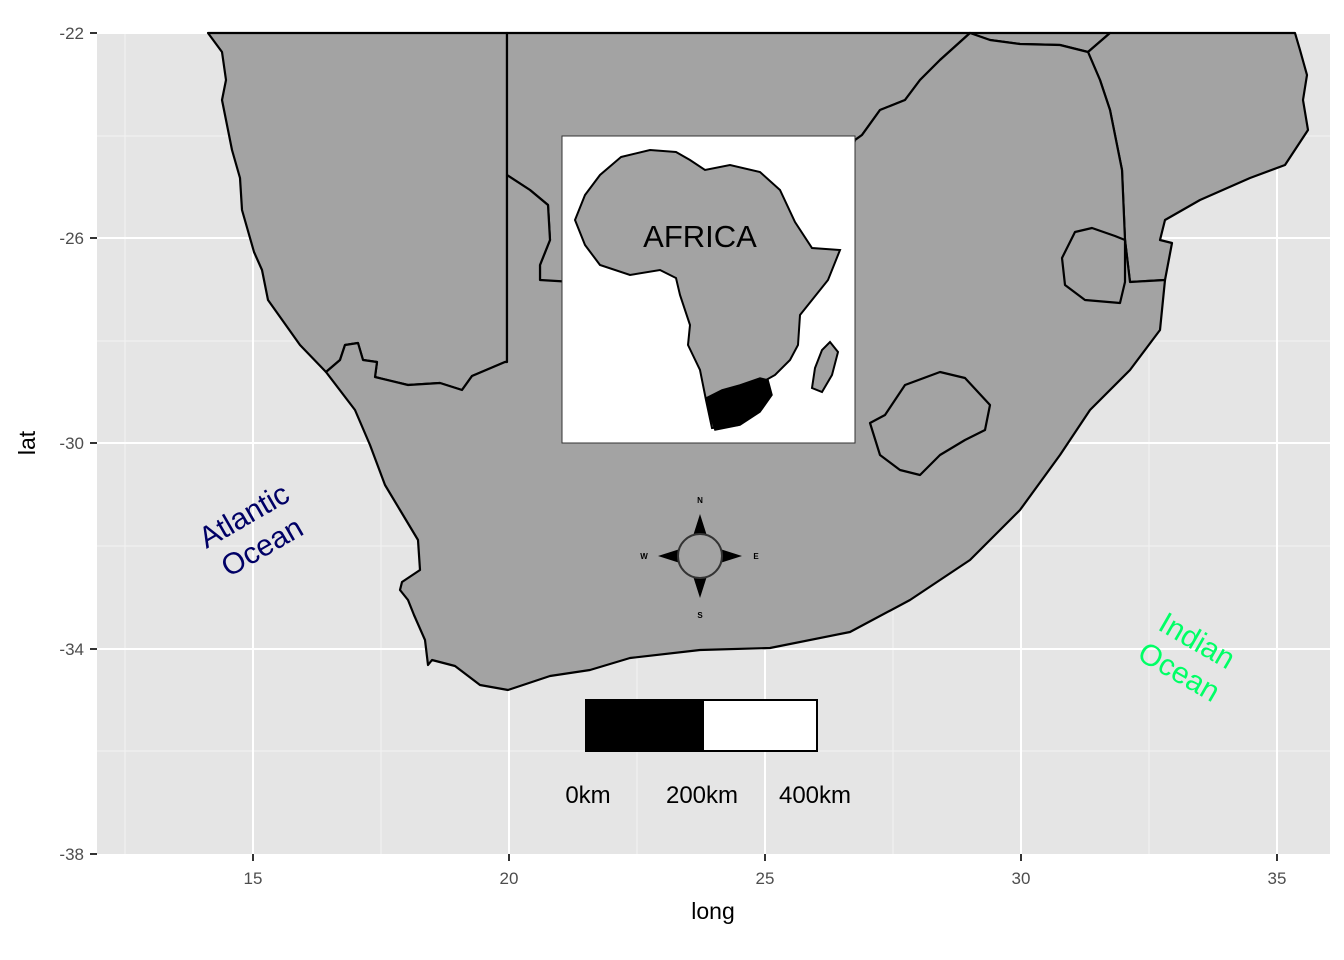  I want to click on highlight-south-africa, so click(739, 404).